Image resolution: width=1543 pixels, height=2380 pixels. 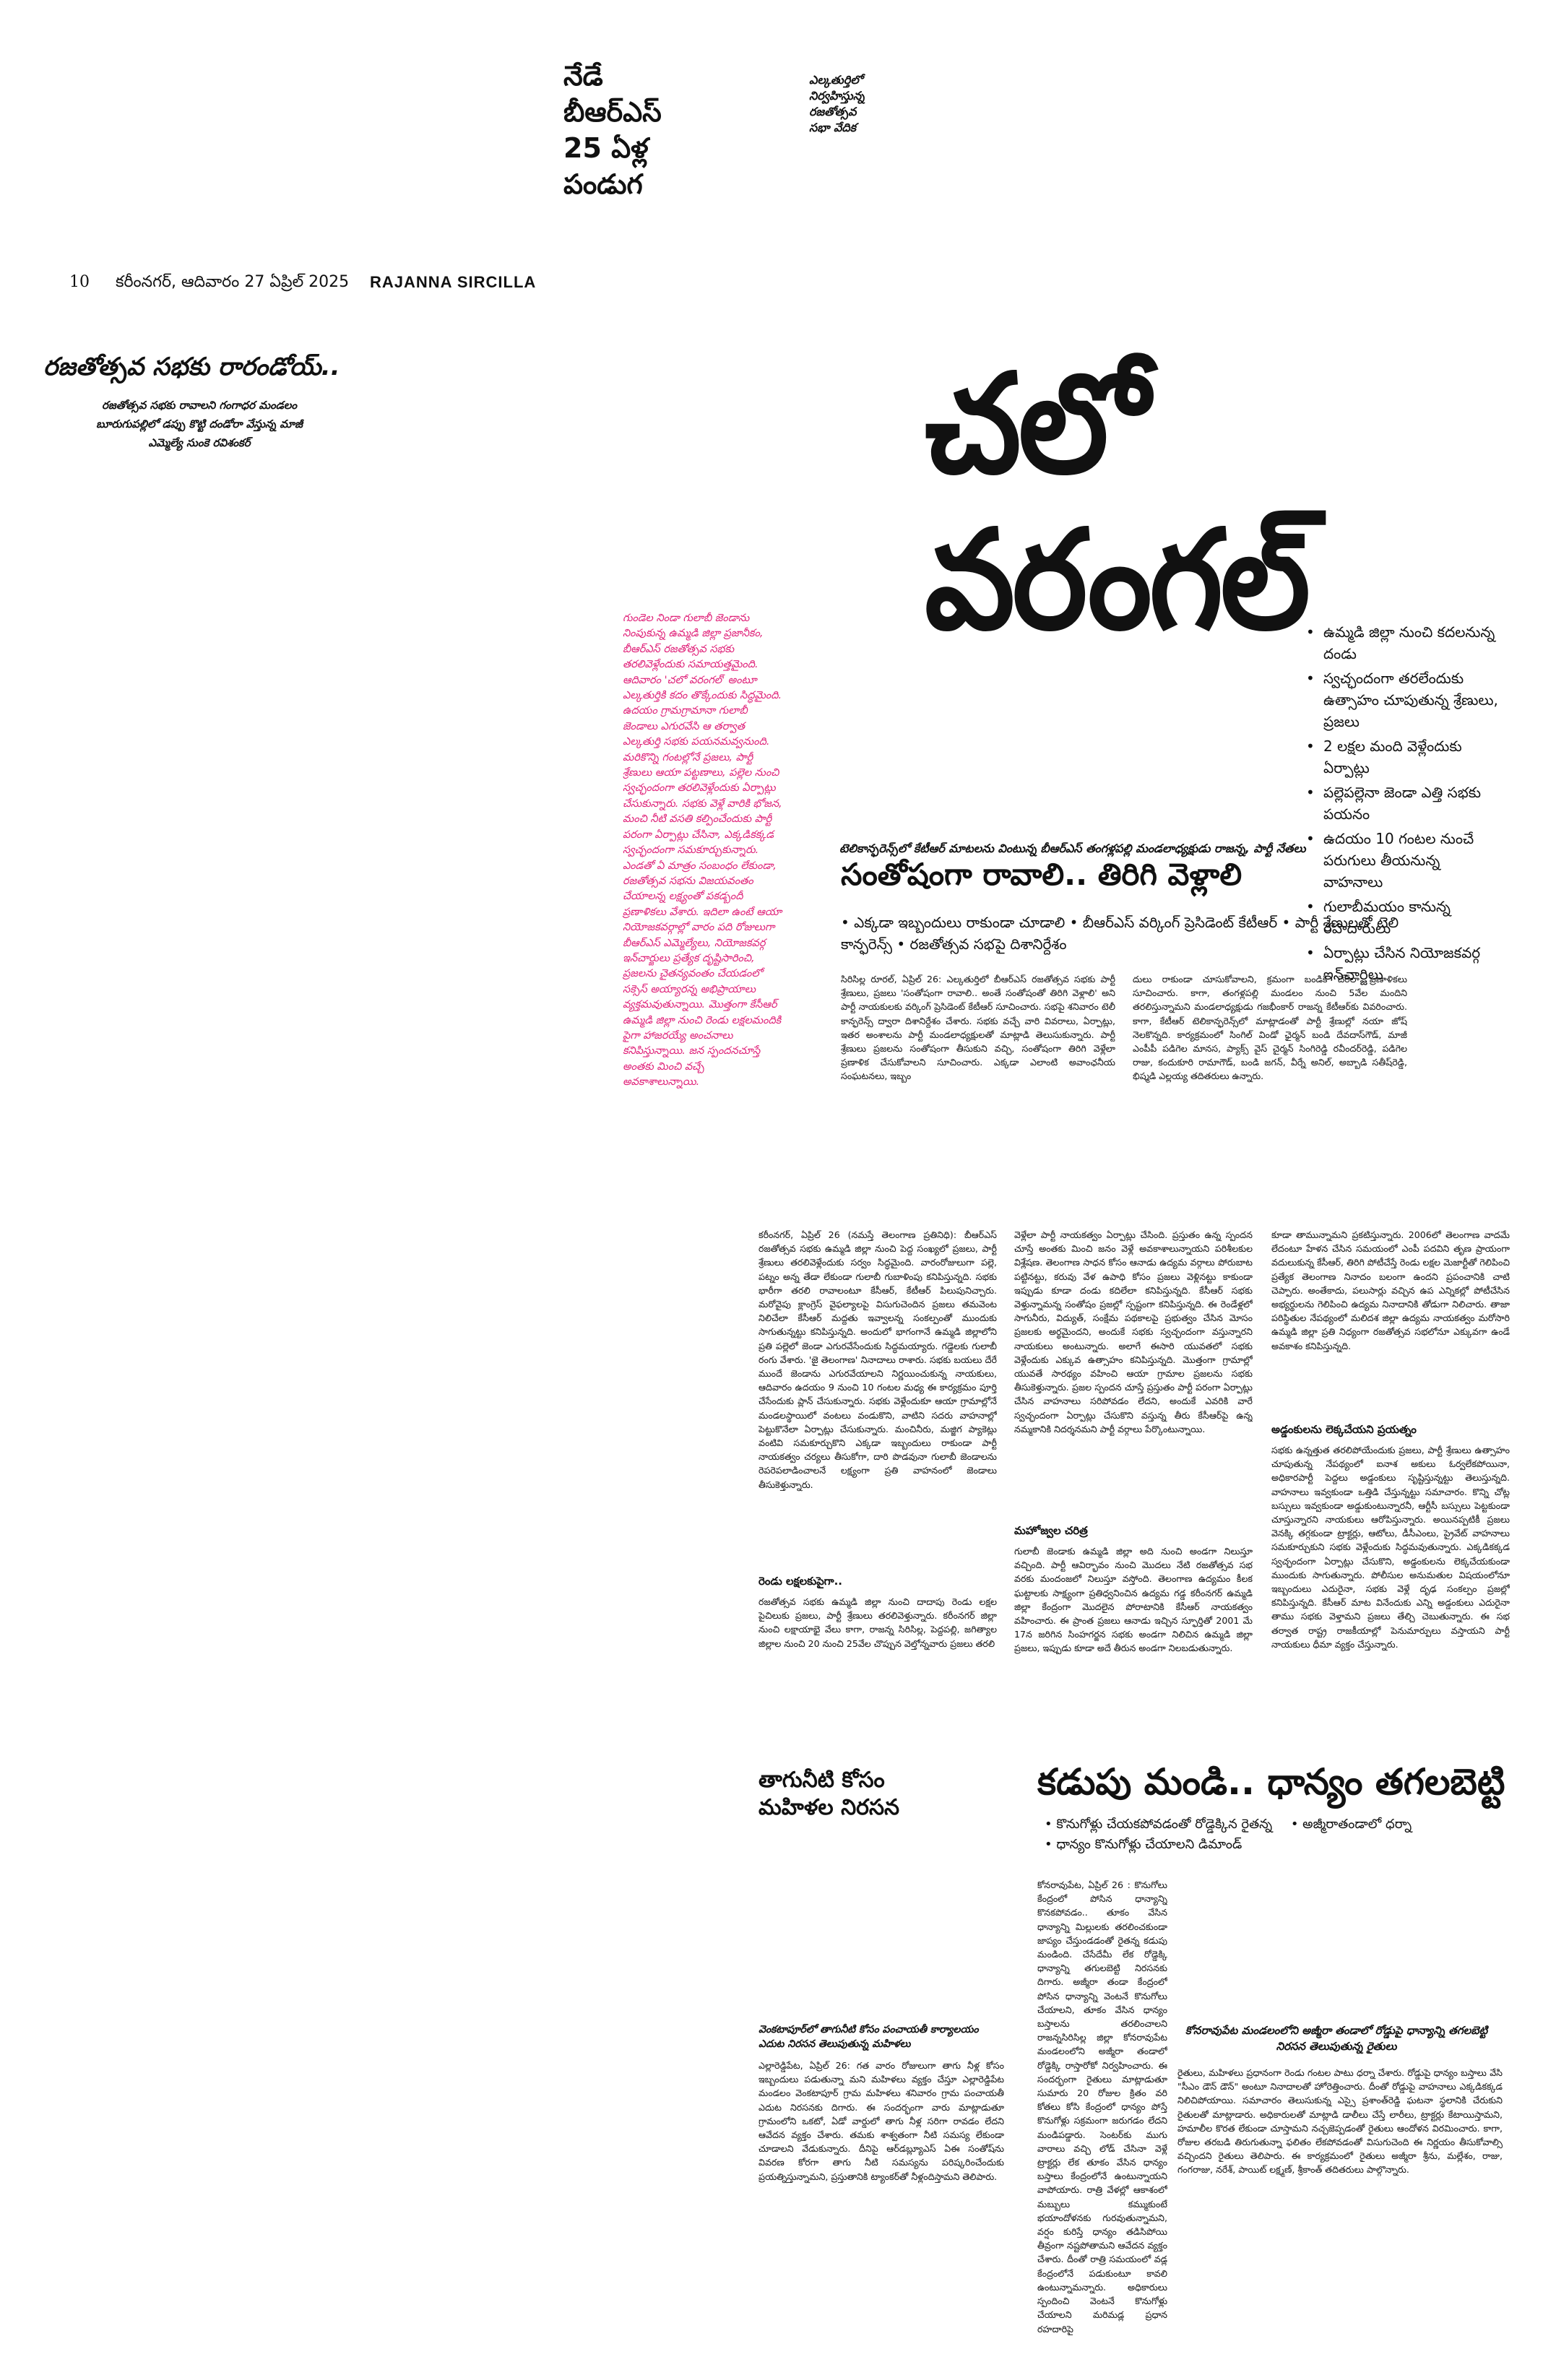 I want to click on highlight-item: ఏర్పాట్లు చేసిన నియోజకవర్గ ఇన్‌చార్జిలు, so click(x=1403, y=963).